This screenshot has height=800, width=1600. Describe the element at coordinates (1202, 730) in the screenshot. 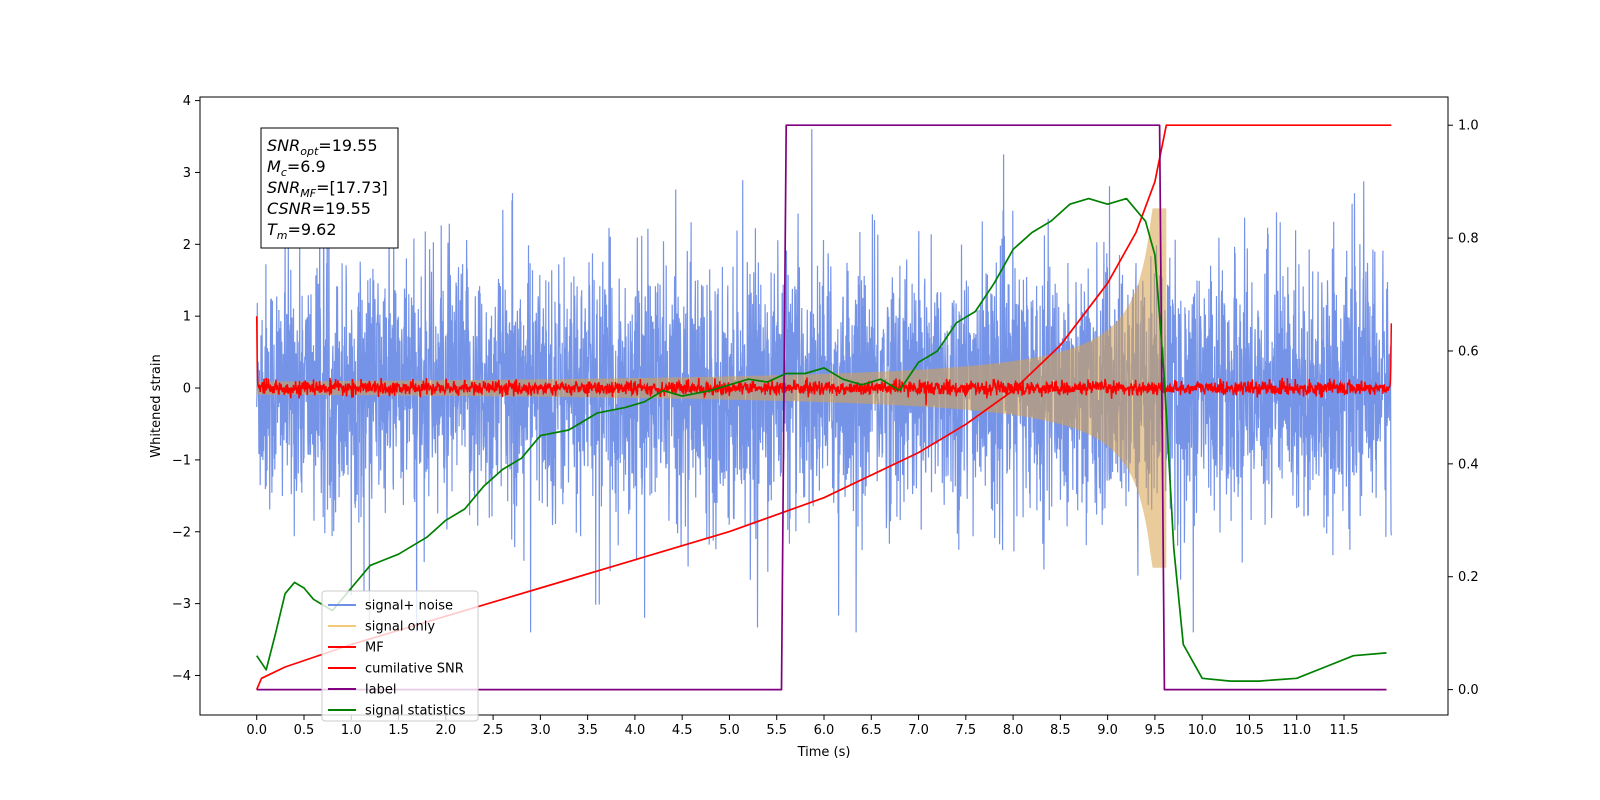

I see `x-tick-label: 10.0` at that location.